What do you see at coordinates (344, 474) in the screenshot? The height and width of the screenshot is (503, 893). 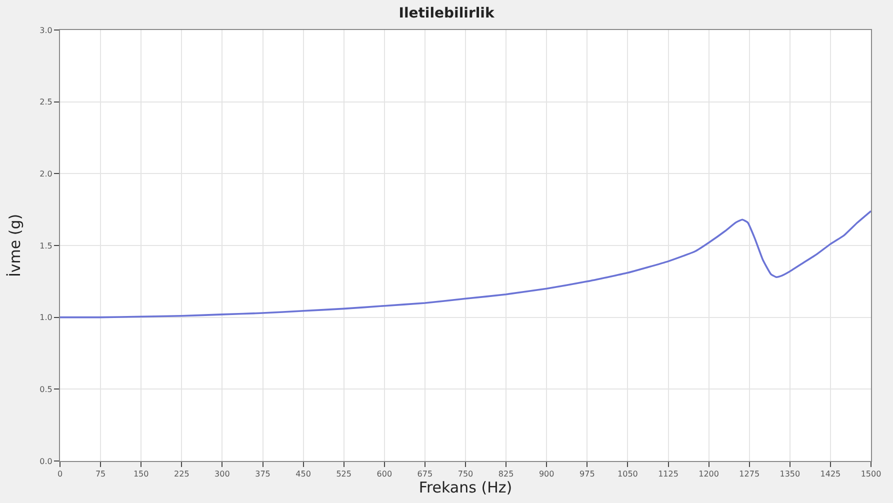 I see `x-tick-label: 525` at bounding box center [344, 474].